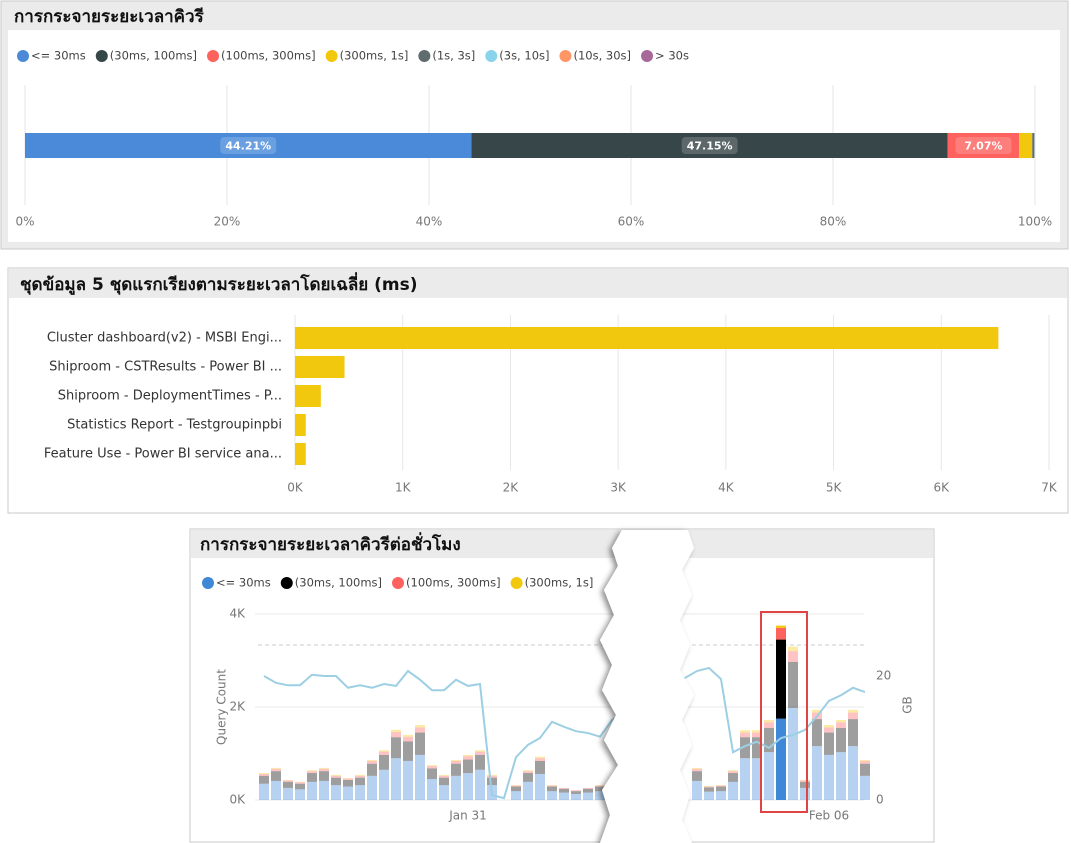  What do you see at coordinates (829, 816) in the screenshot?
I see `x-tick-label: Feb 06` at bounding box center [829, 816].